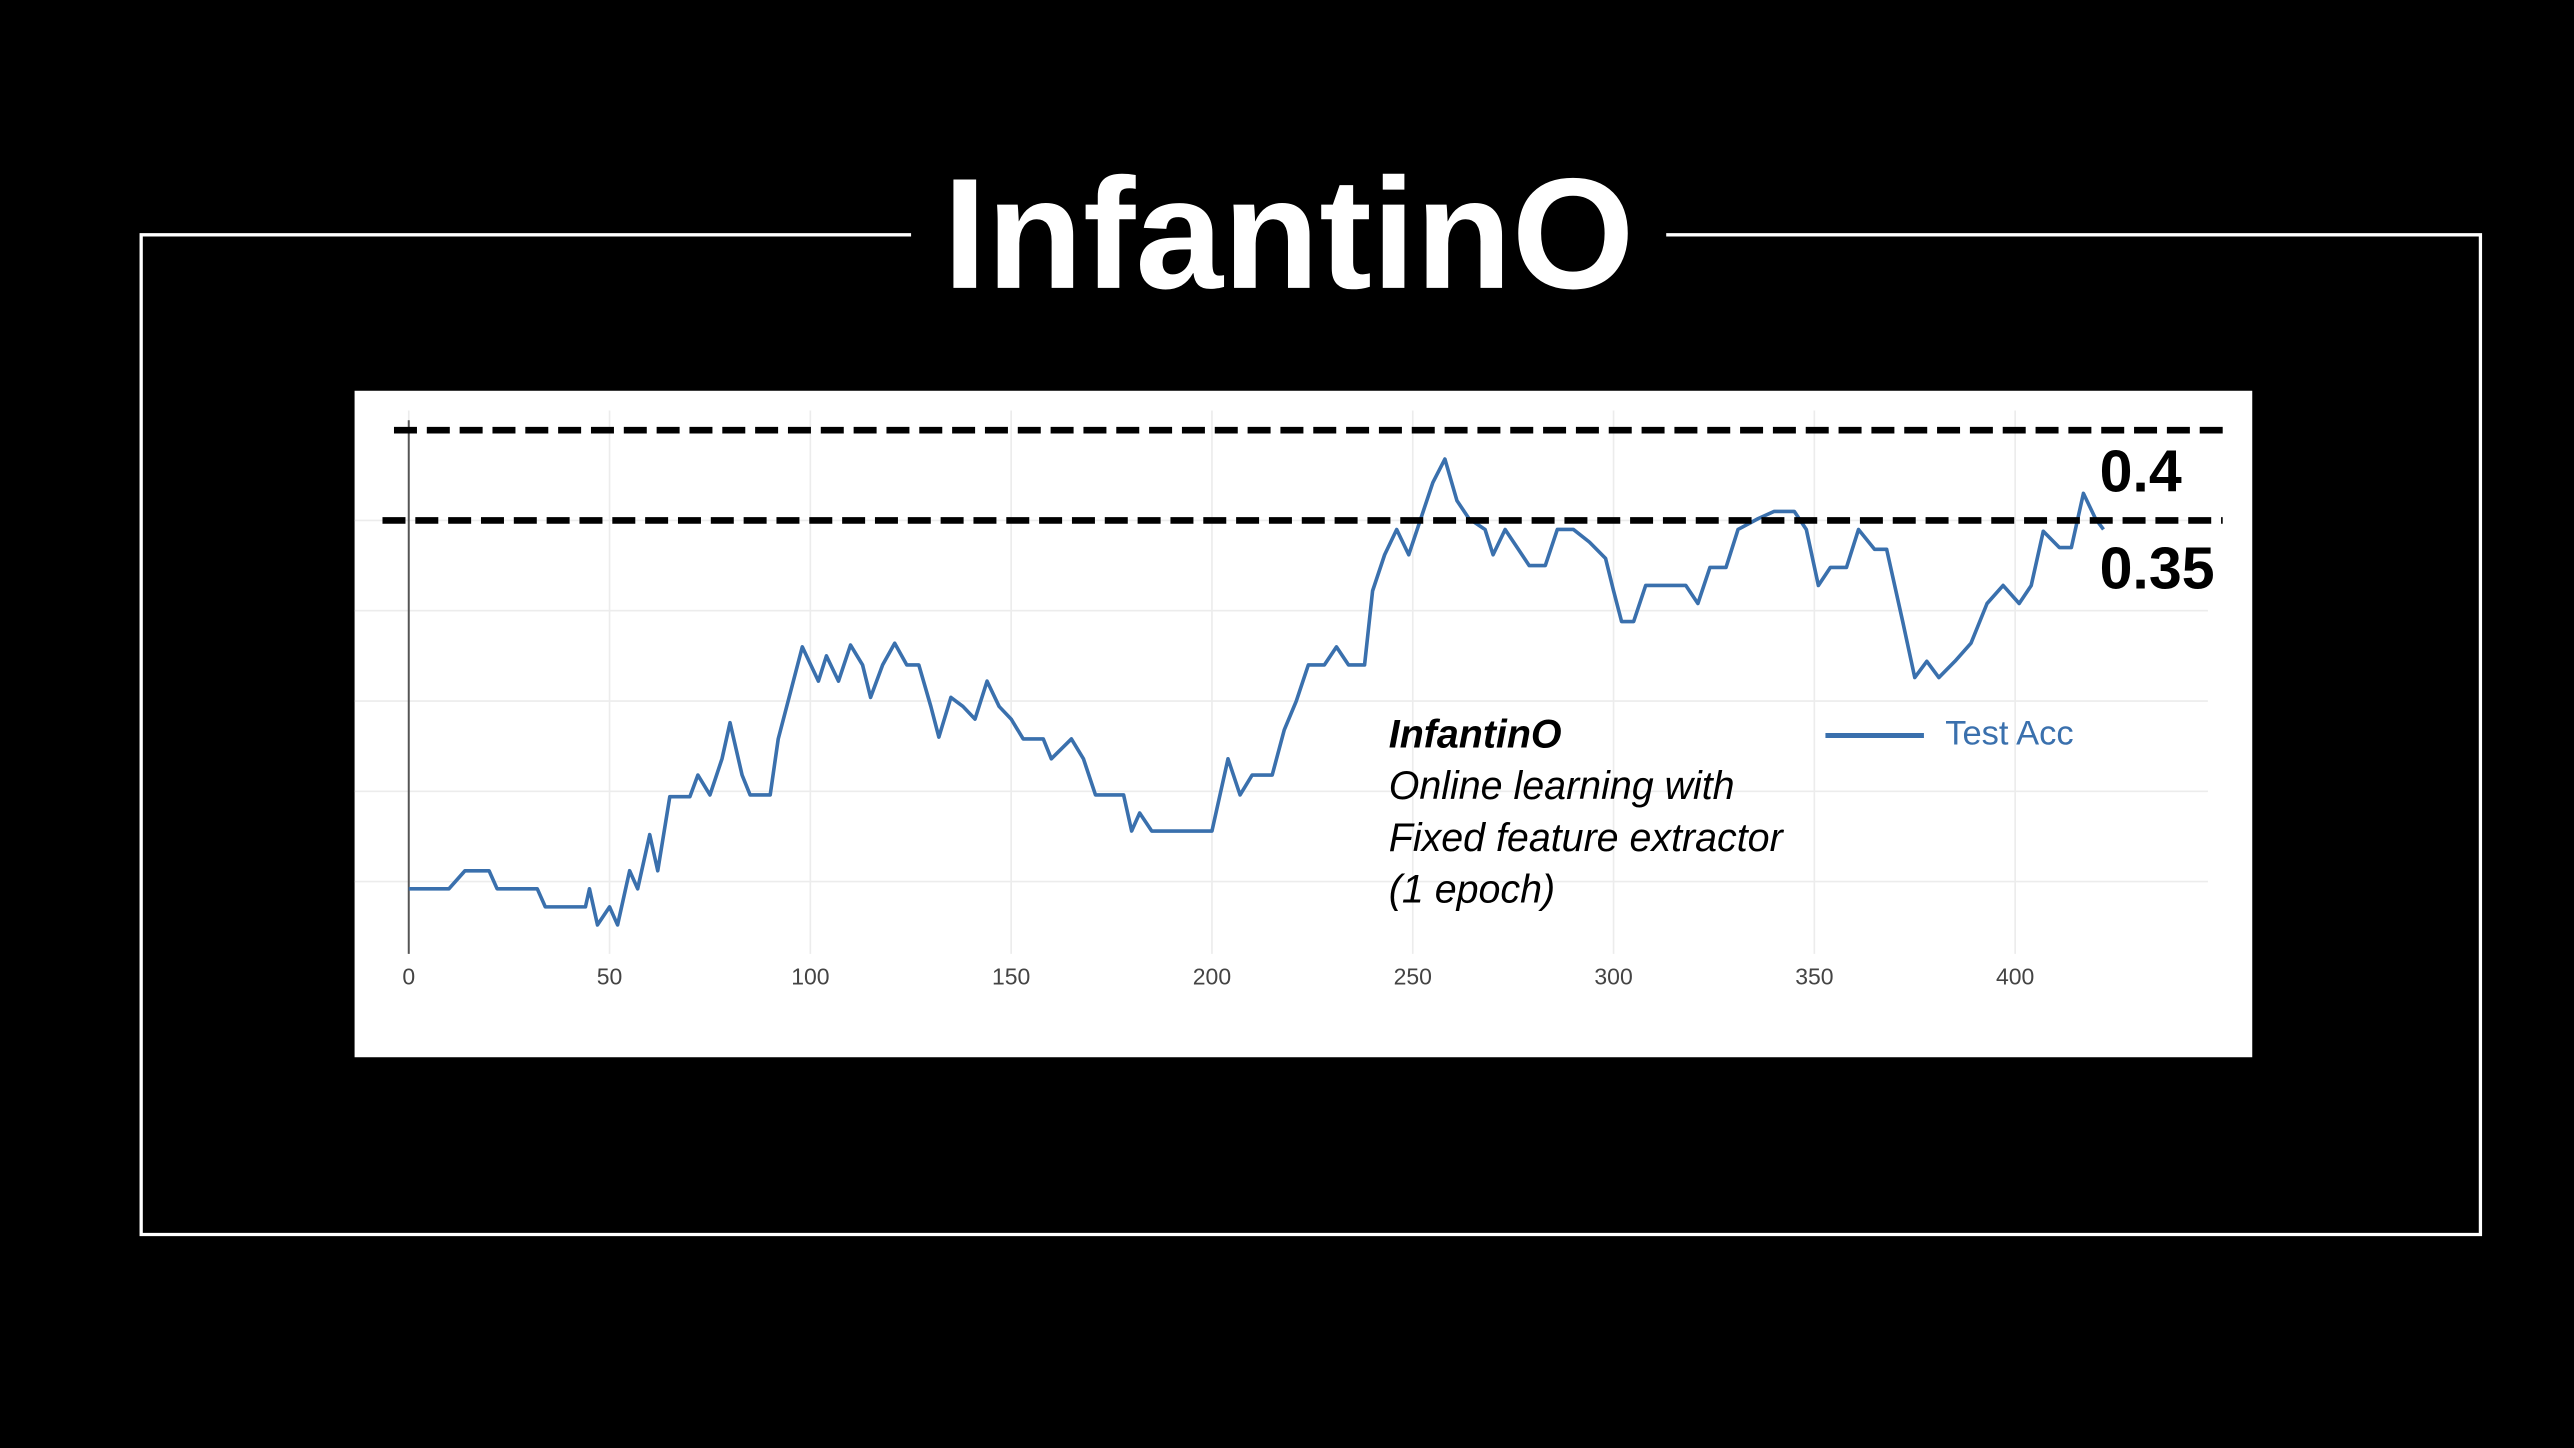 Image resolution: width=2574 pixels, height=1448 pixels. What do you see at coordinates (2141, 472) in the screenshot?
I see `reference-label: 0.4` at bounding box center [2141, 472].